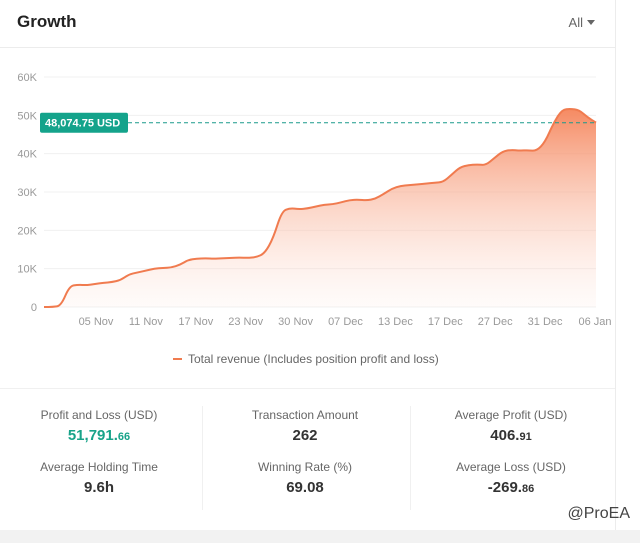  What do you see at coordinates (34, 308) in the screenshot?
I see `y-tick-label: 0` at bounding box center [34, 308].